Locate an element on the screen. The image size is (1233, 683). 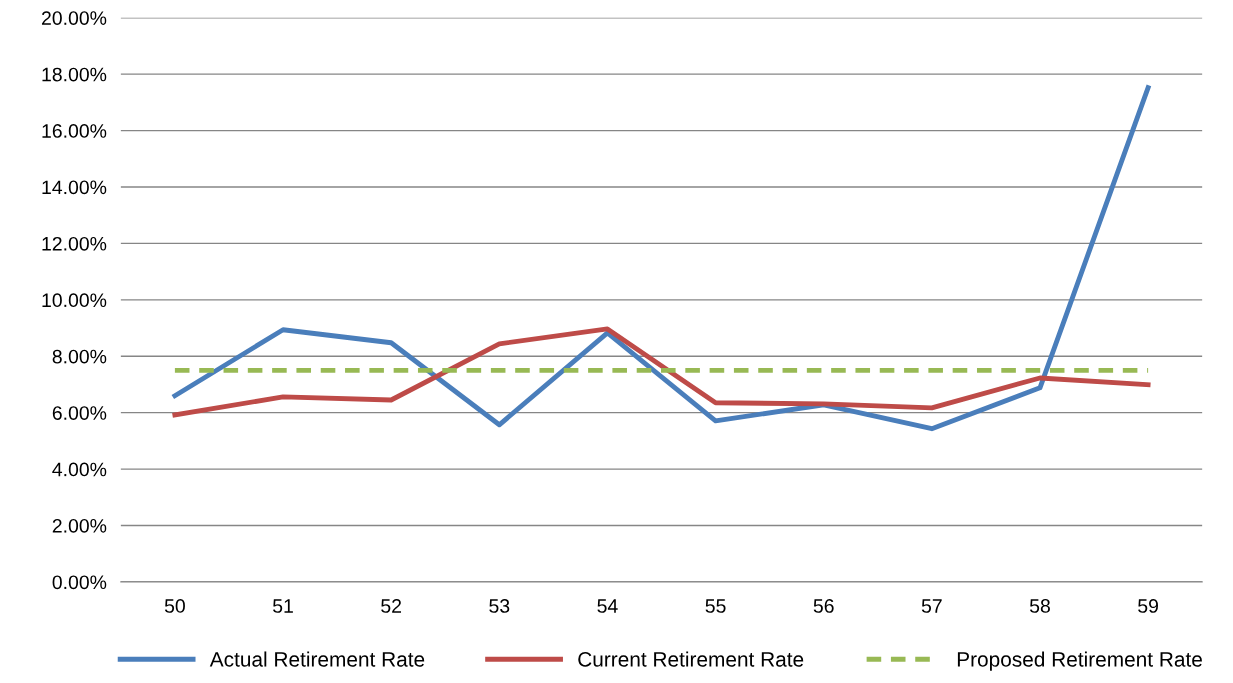
y-tick-label: 6.00% is located at coordinates (79, 413).